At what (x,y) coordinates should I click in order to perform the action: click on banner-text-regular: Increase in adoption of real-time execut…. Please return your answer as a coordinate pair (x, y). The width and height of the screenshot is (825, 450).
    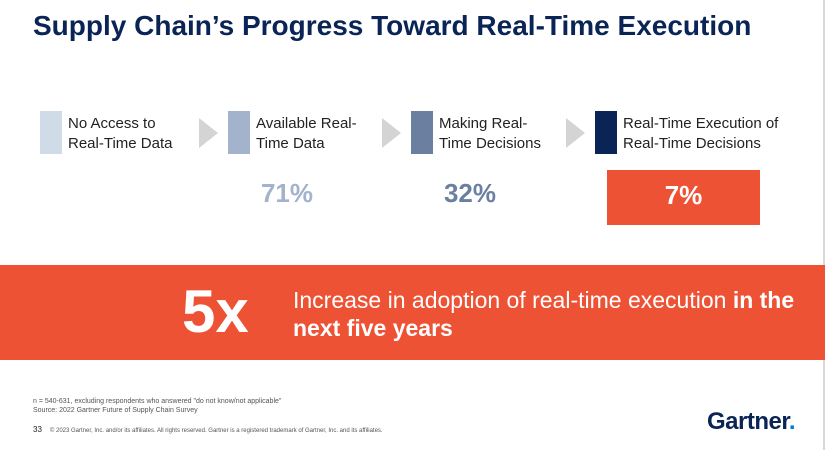
    Looking at the image, I should click on (513, 300).